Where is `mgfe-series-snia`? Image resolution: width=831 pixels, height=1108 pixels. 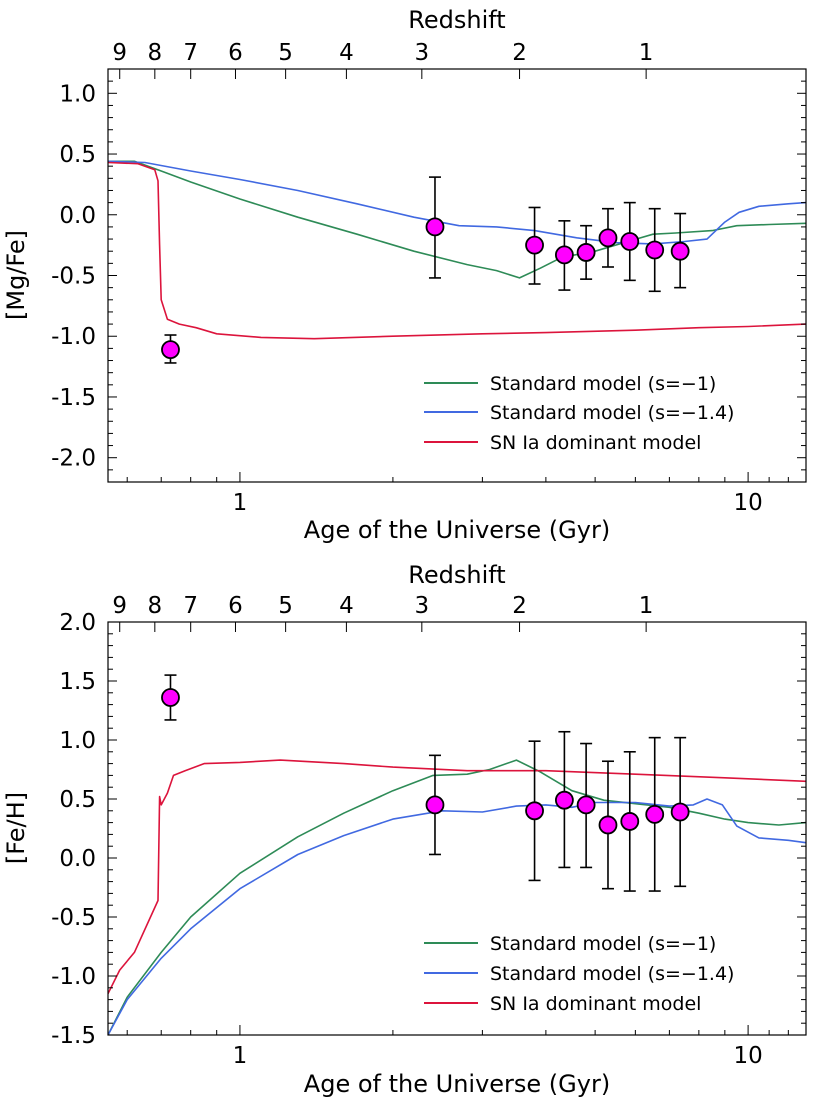
mgfe-series-snia is located at coordinates (457, 250).